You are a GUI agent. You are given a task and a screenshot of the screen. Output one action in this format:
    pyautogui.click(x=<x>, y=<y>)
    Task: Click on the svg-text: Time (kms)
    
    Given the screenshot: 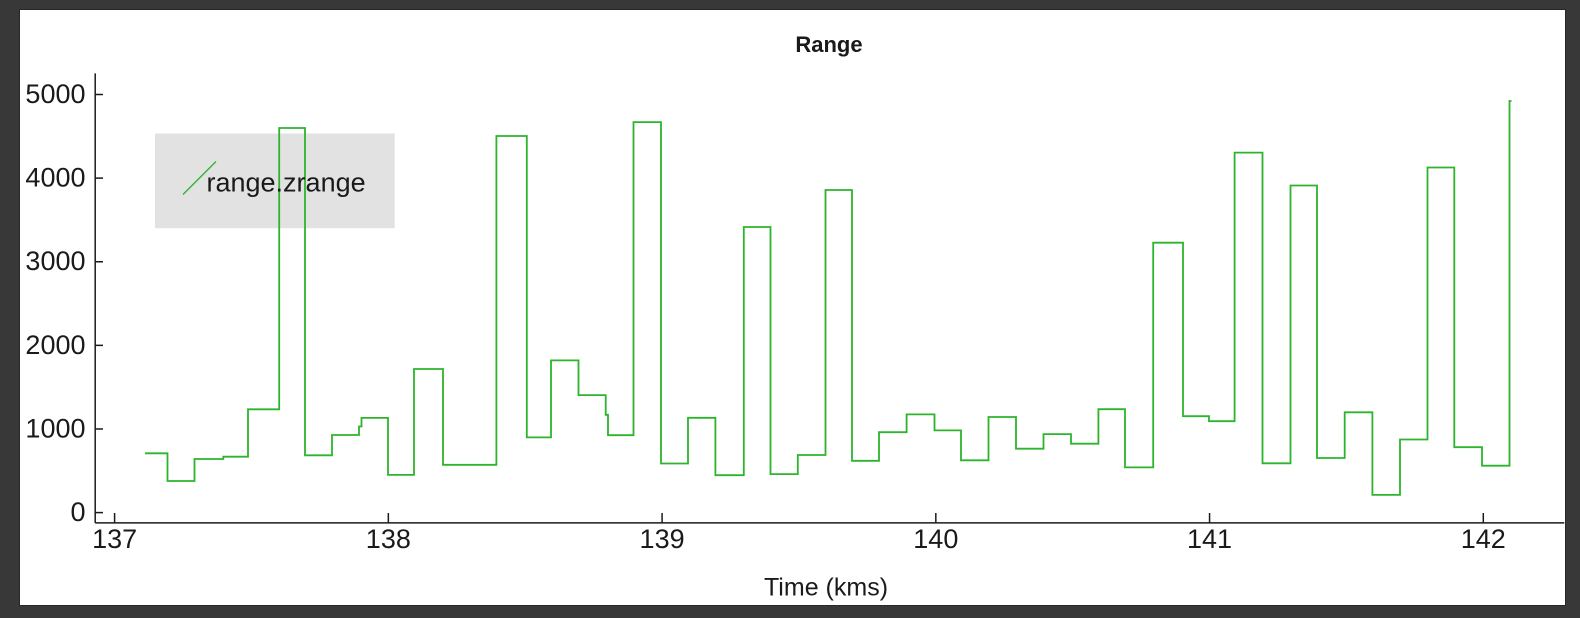 What is the action you would take?
    pyautogui.click(x=826, y=588)
    